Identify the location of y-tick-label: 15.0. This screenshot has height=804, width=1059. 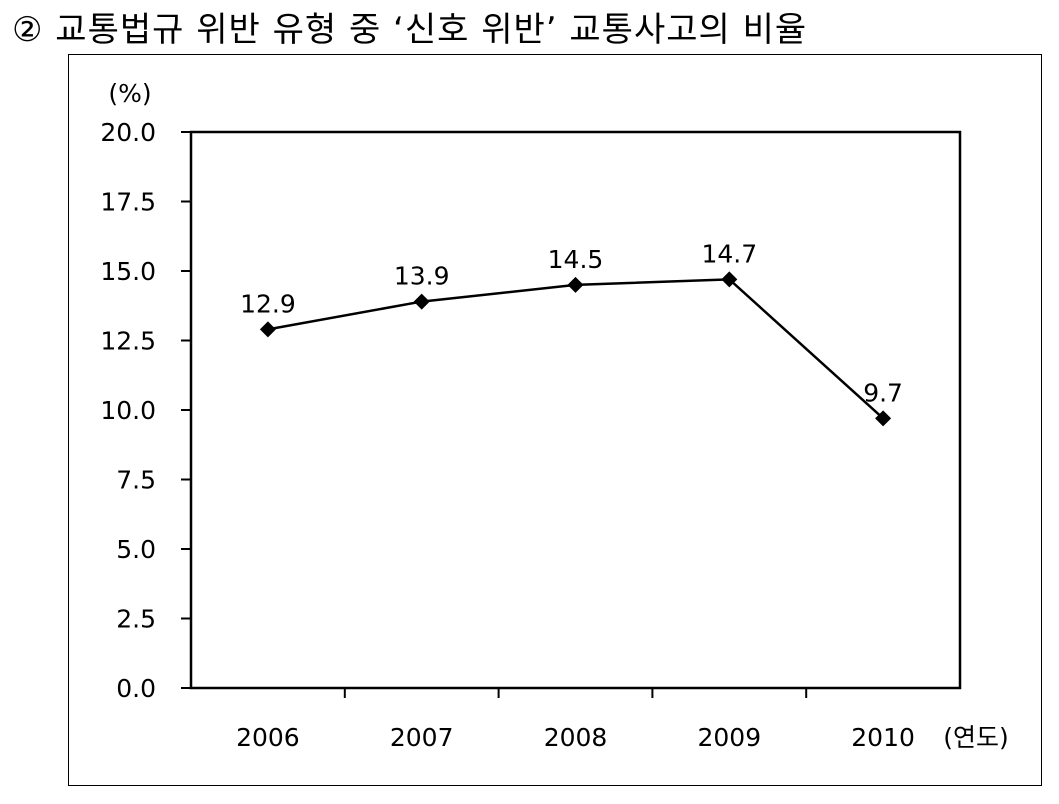
(128, 271).